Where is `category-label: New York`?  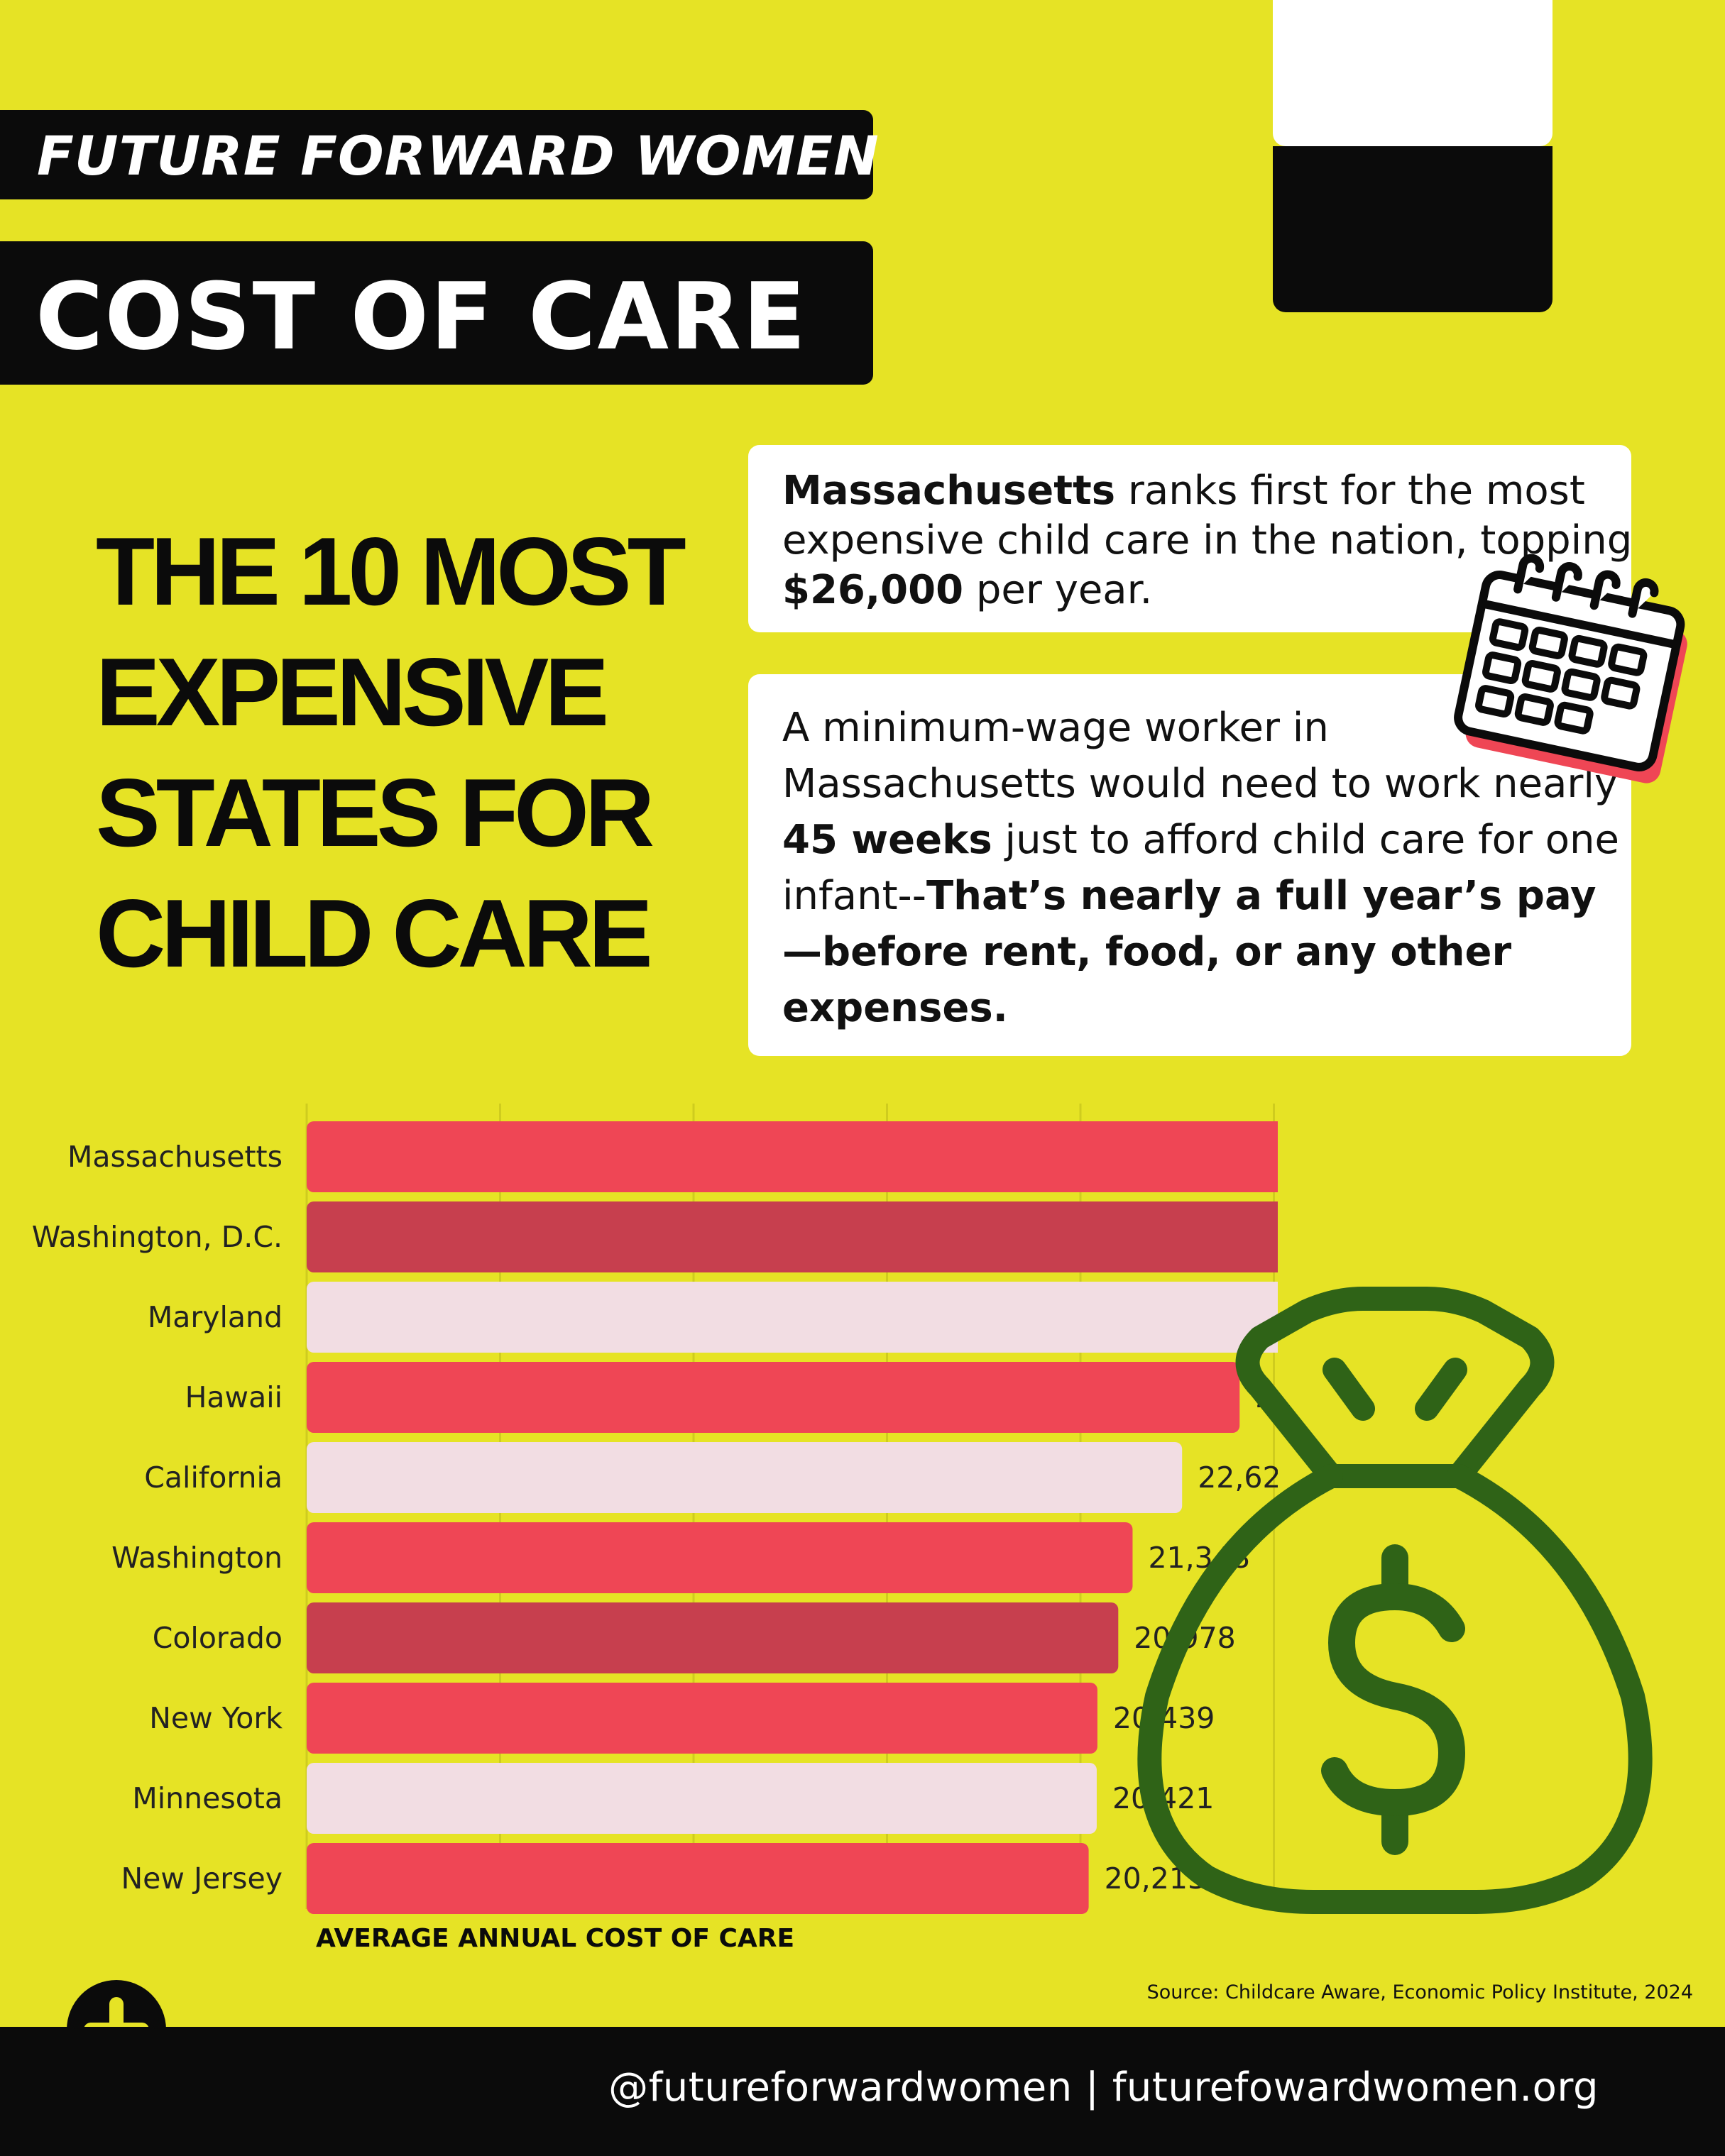
category-label: New York is located at coordinates (216, 1718).